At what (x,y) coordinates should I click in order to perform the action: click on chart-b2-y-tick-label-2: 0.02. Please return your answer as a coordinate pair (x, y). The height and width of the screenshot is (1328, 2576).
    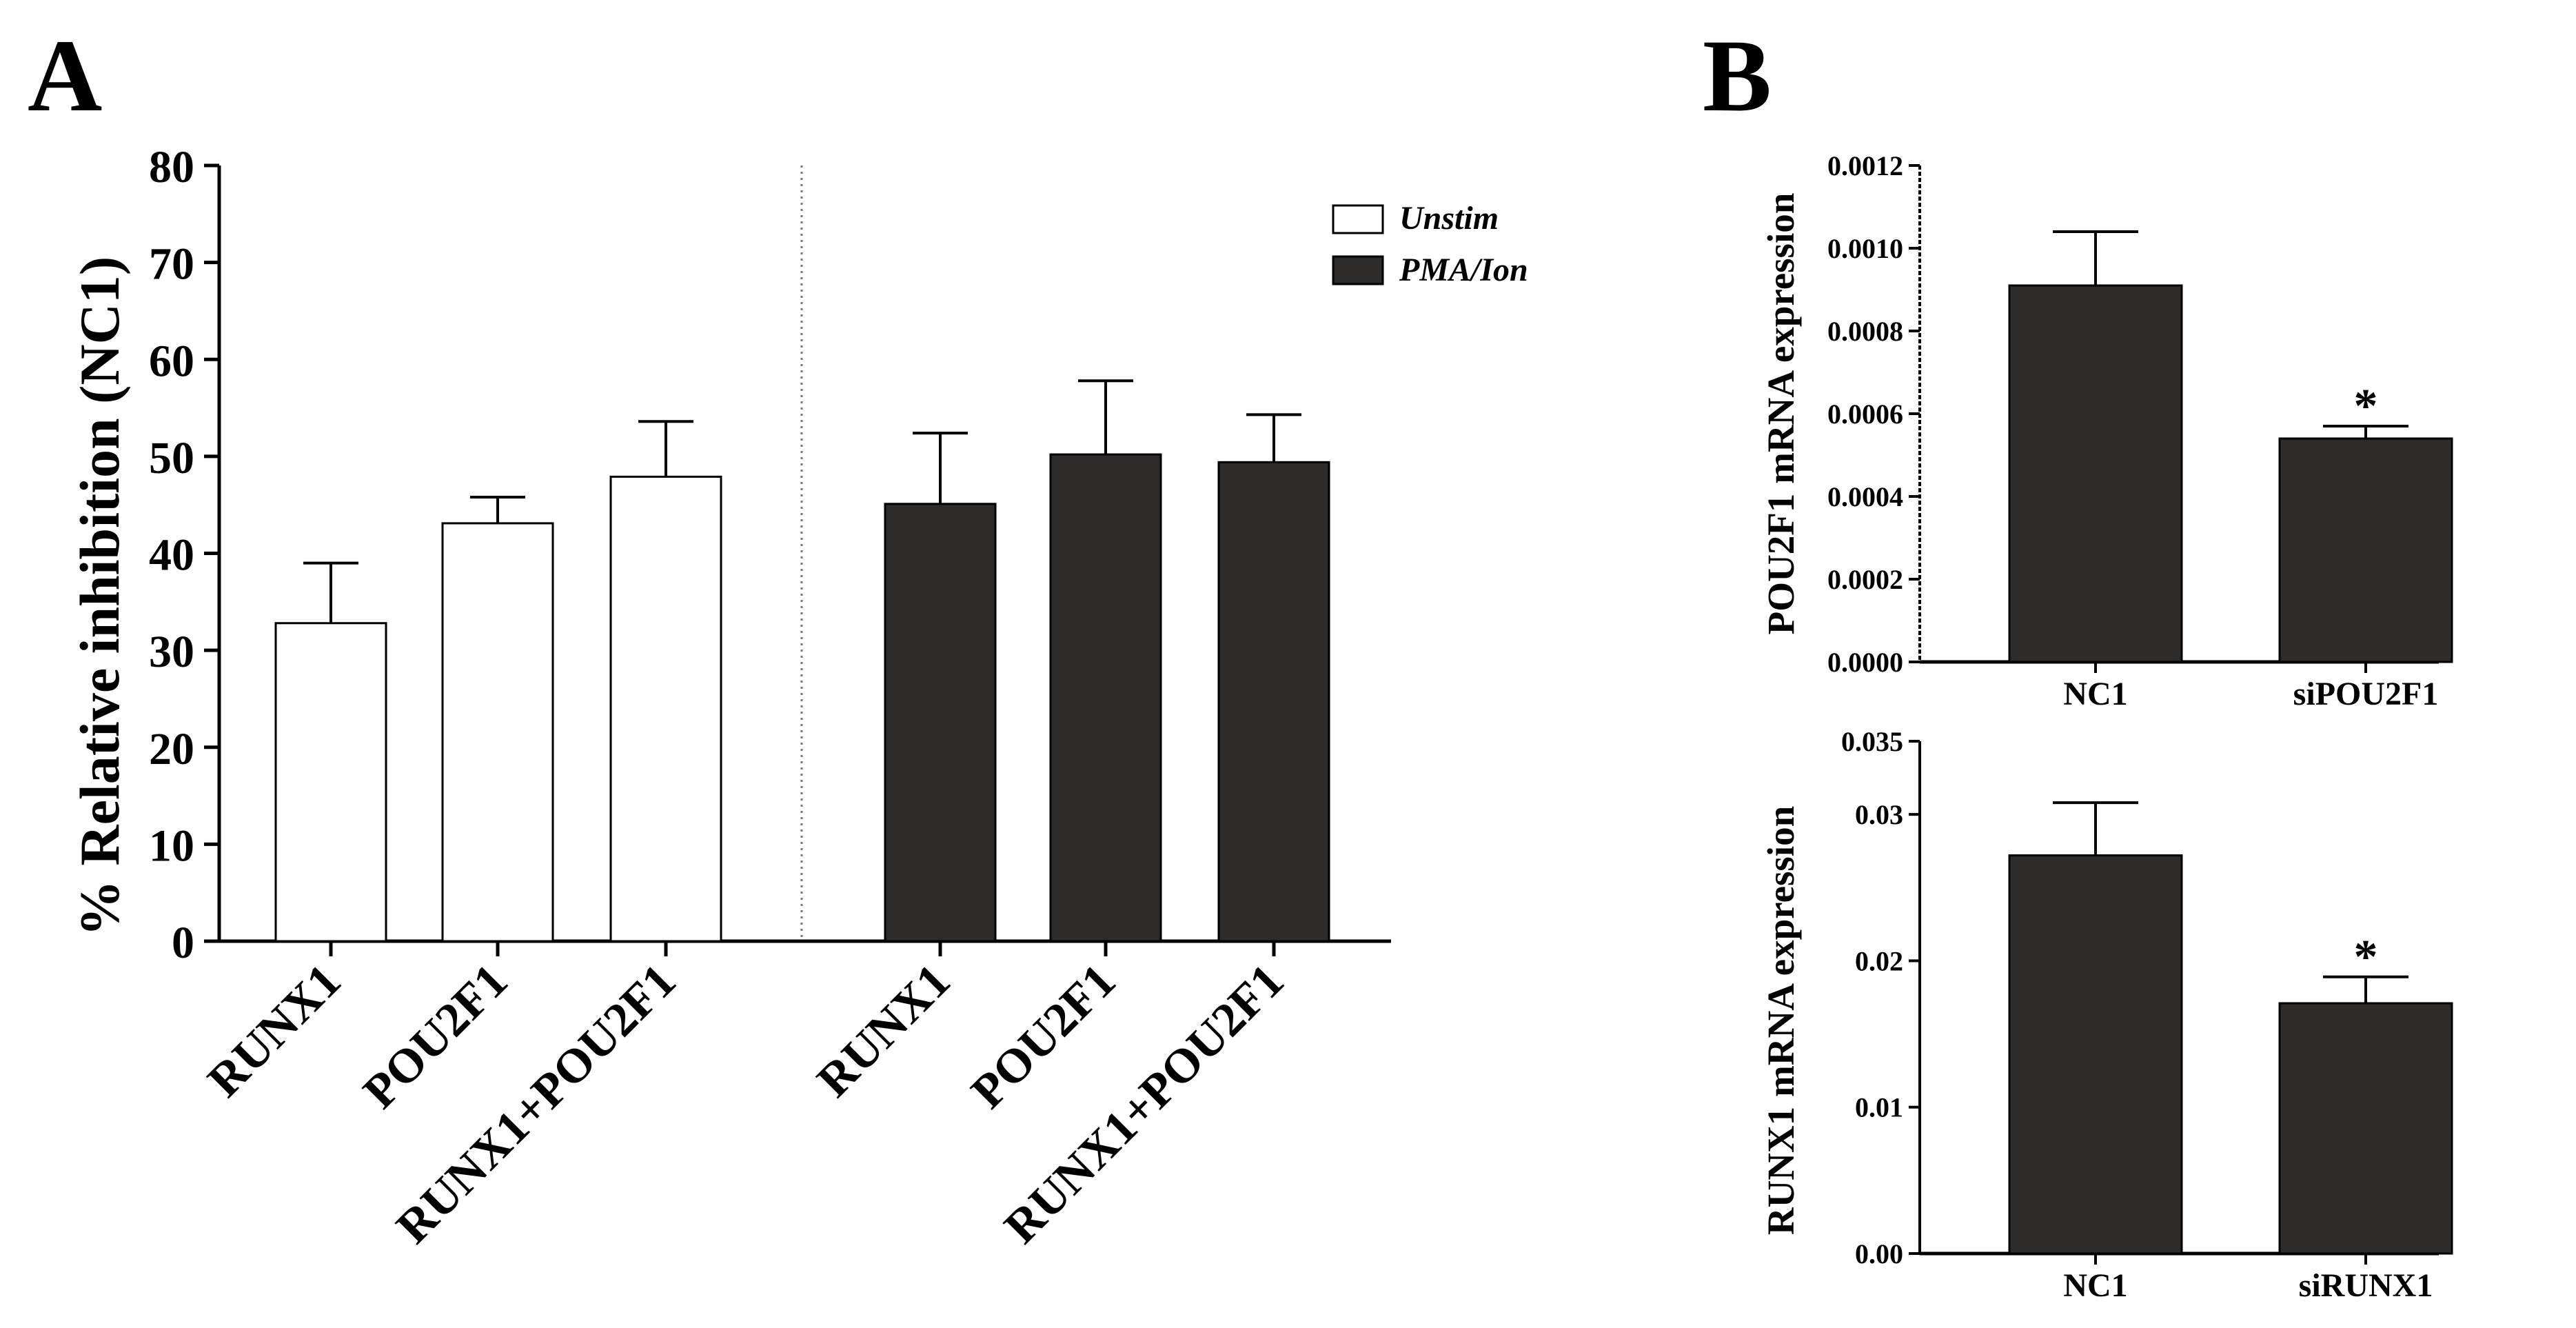
    Looking at the image, I should click on (1879, 960).